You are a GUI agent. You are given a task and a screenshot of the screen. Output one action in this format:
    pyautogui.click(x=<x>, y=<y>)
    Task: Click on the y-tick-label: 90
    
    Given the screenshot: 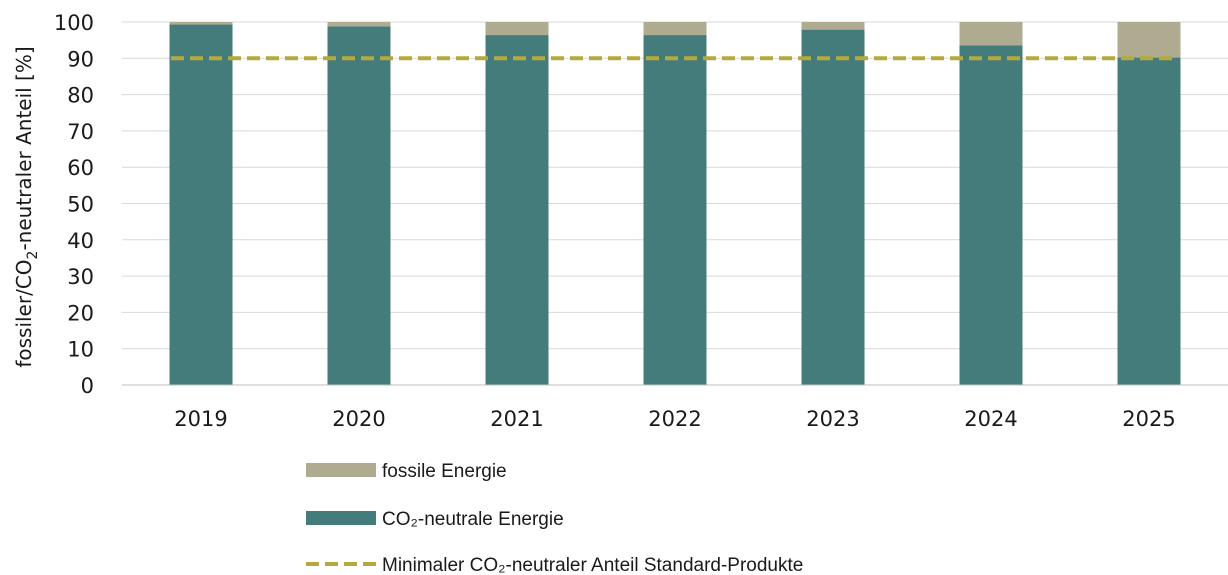 What is the action you would take?
    pyautogui.click(x=80, y=59)
    